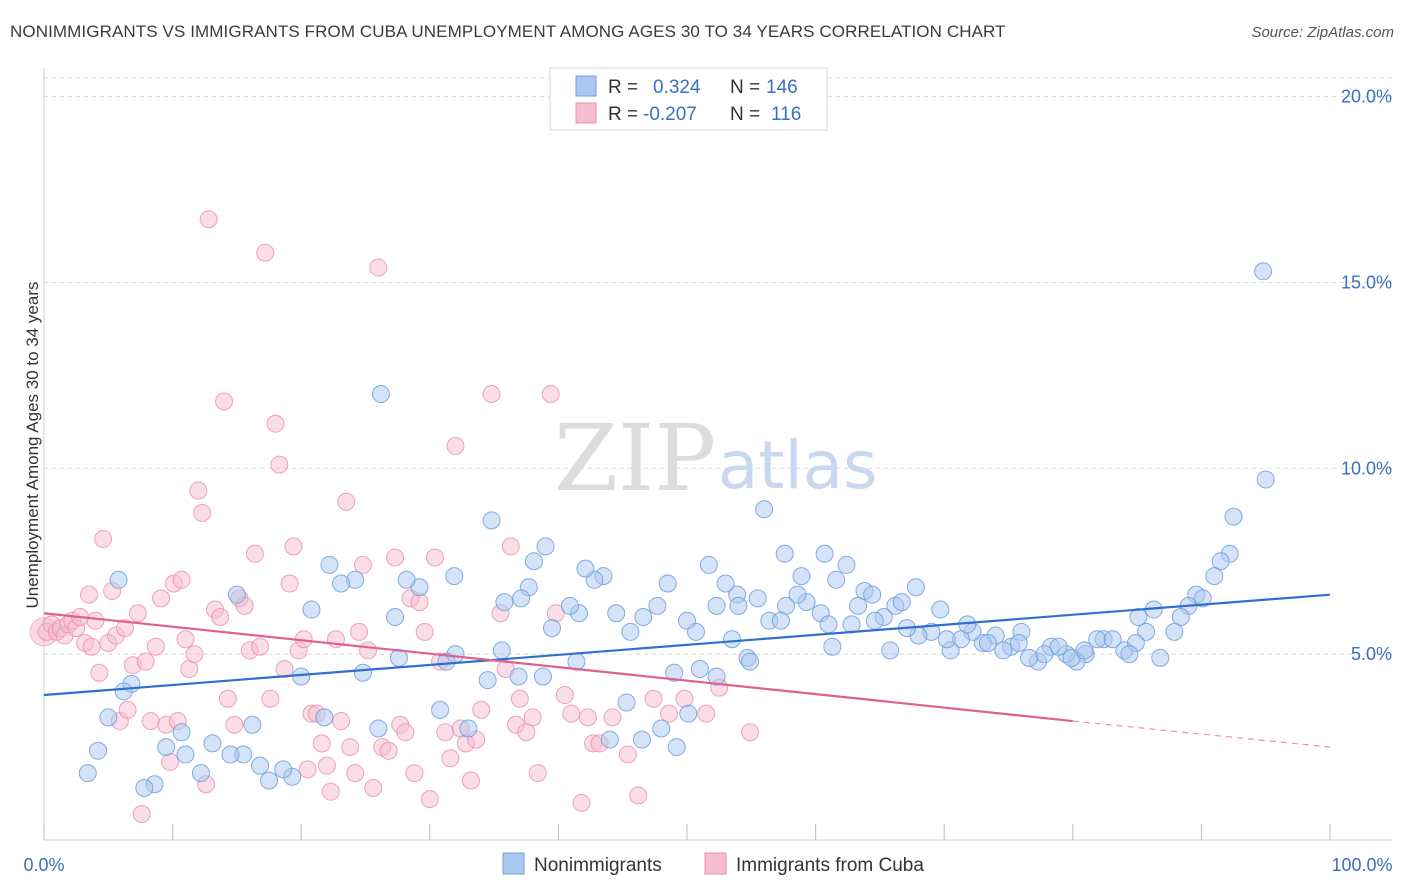  I want to click on trend-line-nonimmigrants, so click(687, 645).